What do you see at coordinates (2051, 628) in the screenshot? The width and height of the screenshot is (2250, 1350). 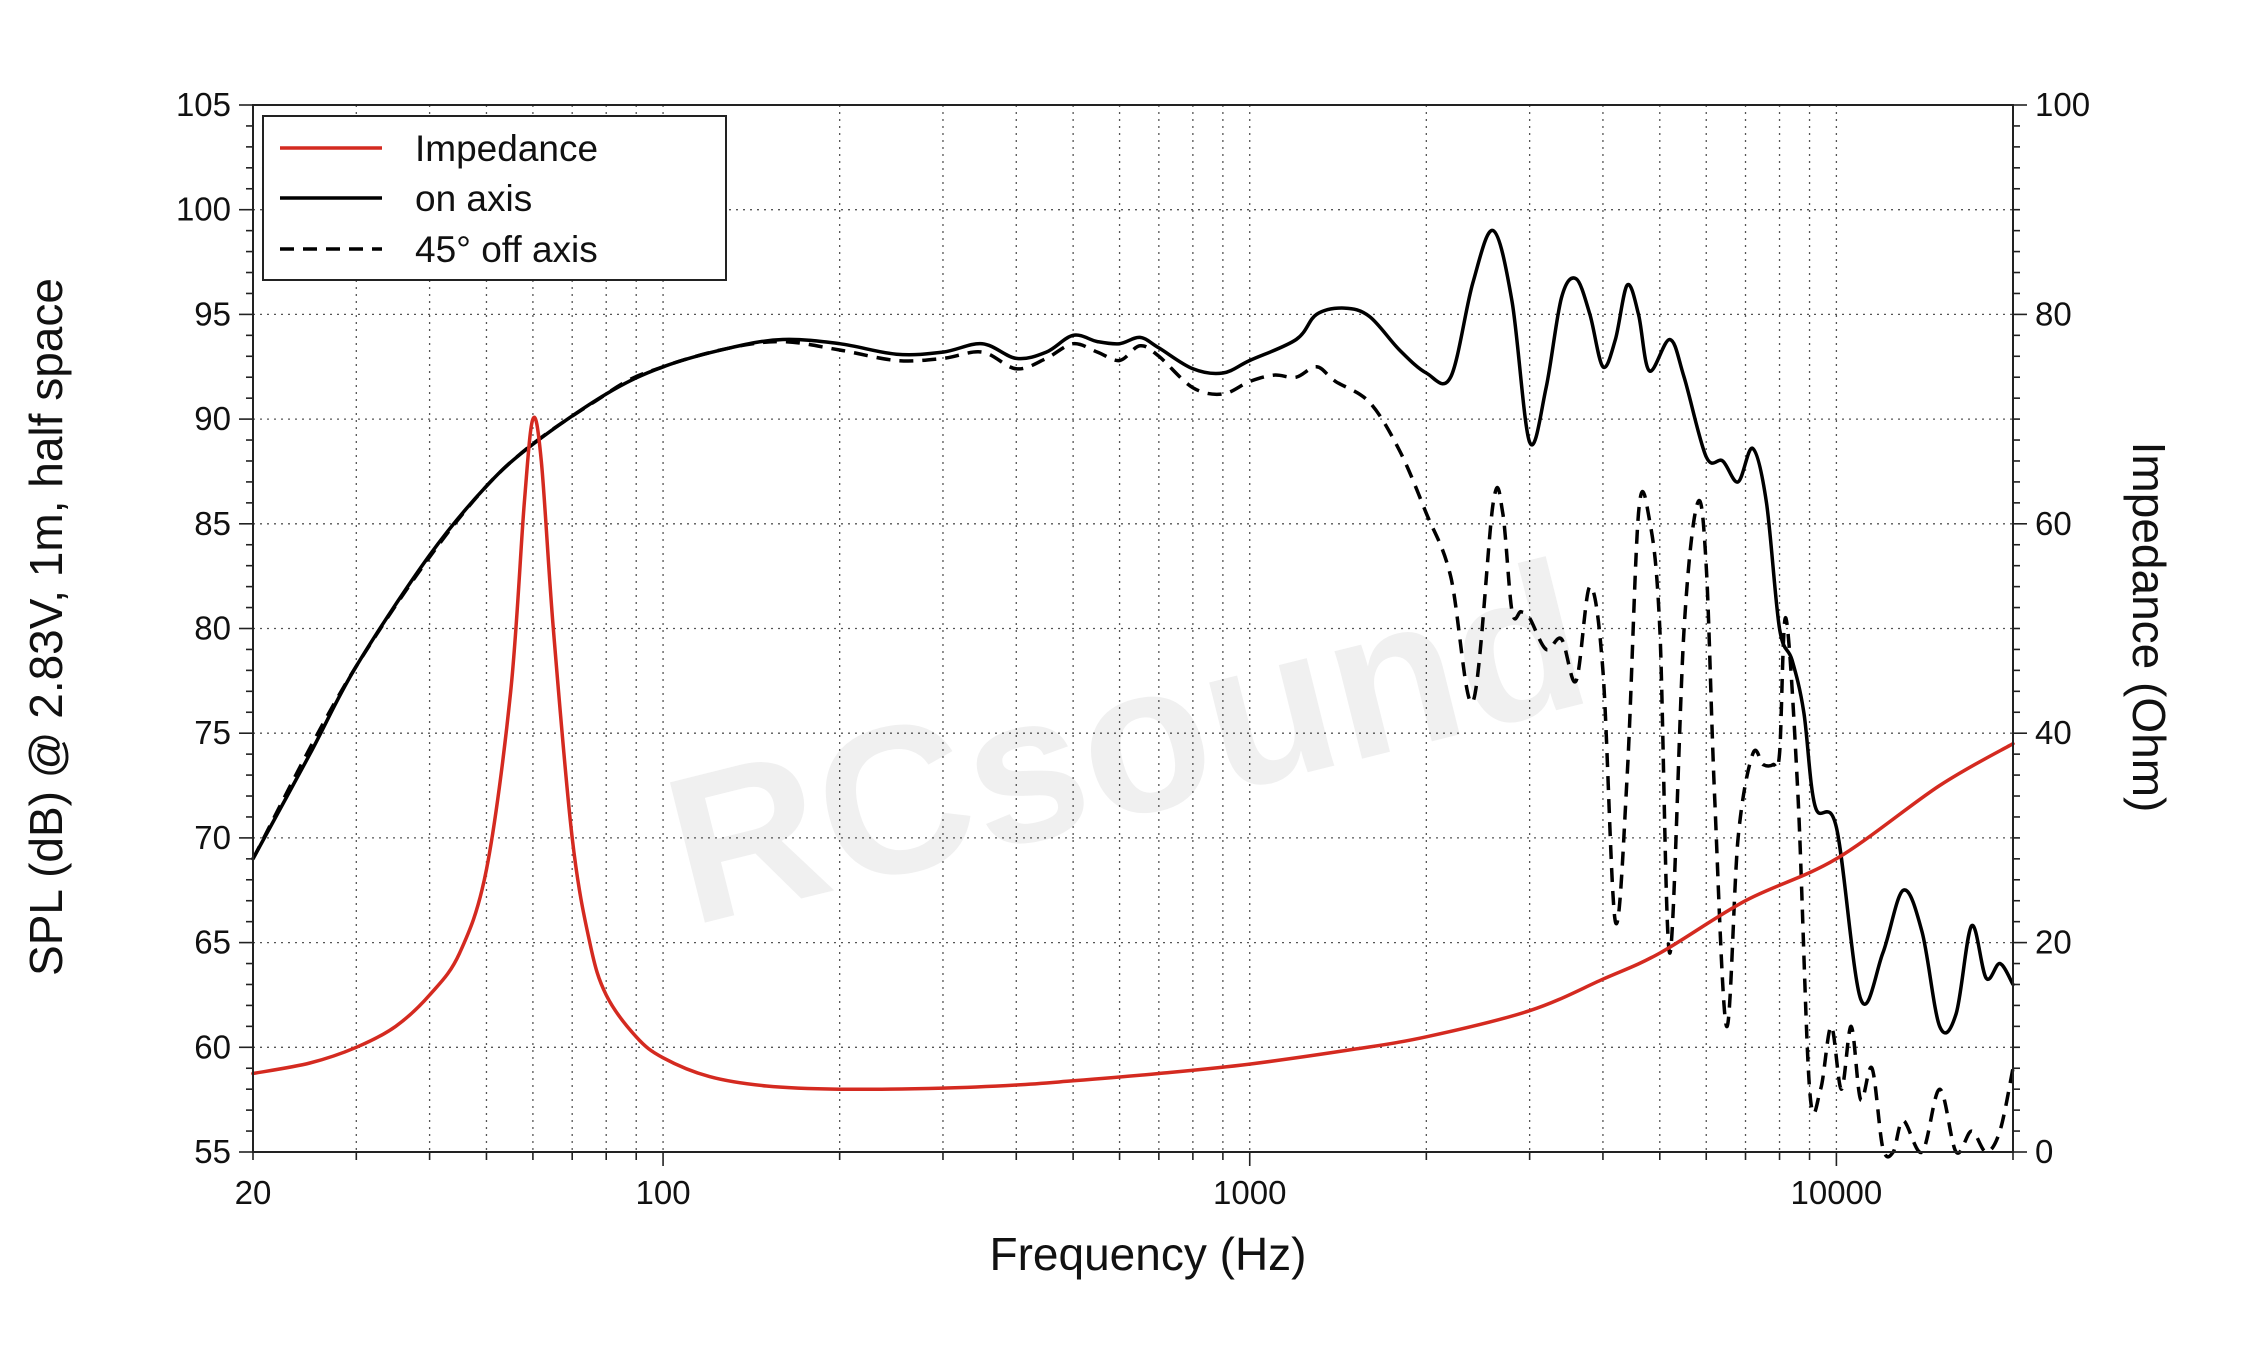 I see `y-axis-right: 0 20 40 60 80 100` at bounding box center [2051, 628].